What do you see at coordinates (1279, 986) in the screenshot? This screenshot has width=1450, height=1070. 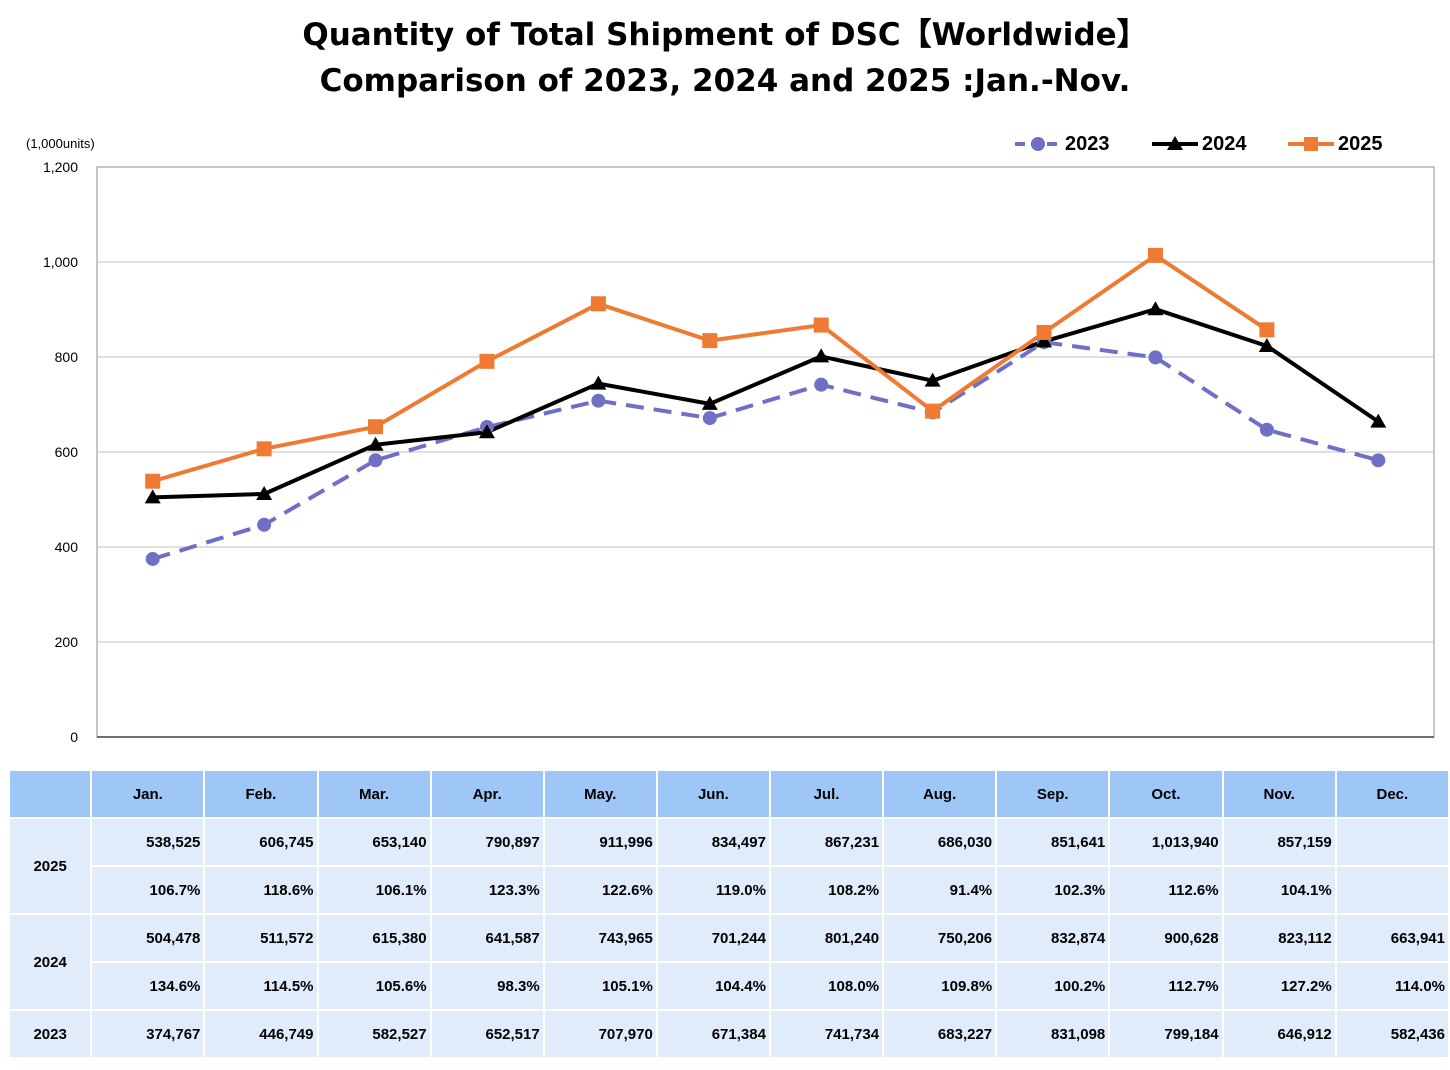 I see `table-cell-ratio: 127.2%` at bounding box center [1279, 986].